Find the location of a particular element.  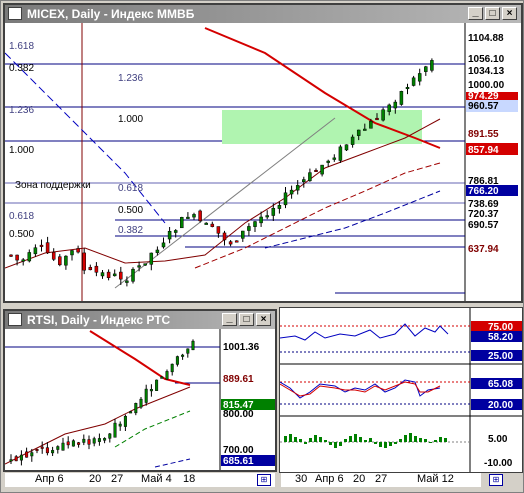

price-label: 1104.88 is located at coordinates (486, 38).